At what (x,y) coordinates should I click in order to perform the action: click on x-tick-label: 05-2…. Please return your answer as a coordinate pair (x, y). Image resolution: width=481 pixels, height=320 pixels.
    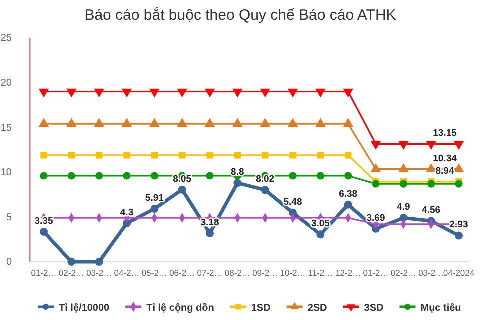
    Looking at the image, I should click on (155, 273).